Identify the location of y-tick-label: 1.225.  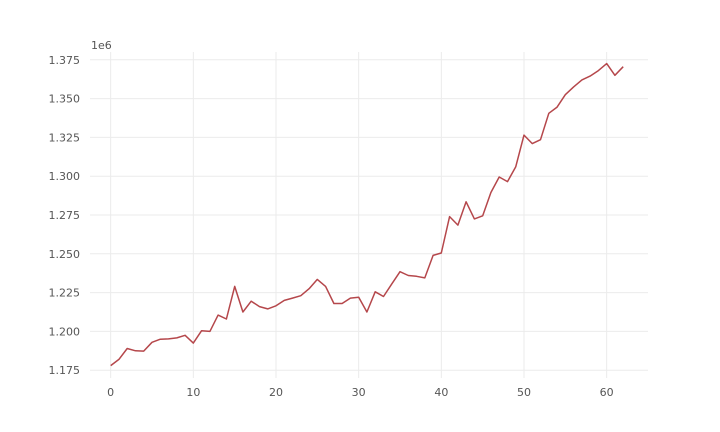
(65, 293).